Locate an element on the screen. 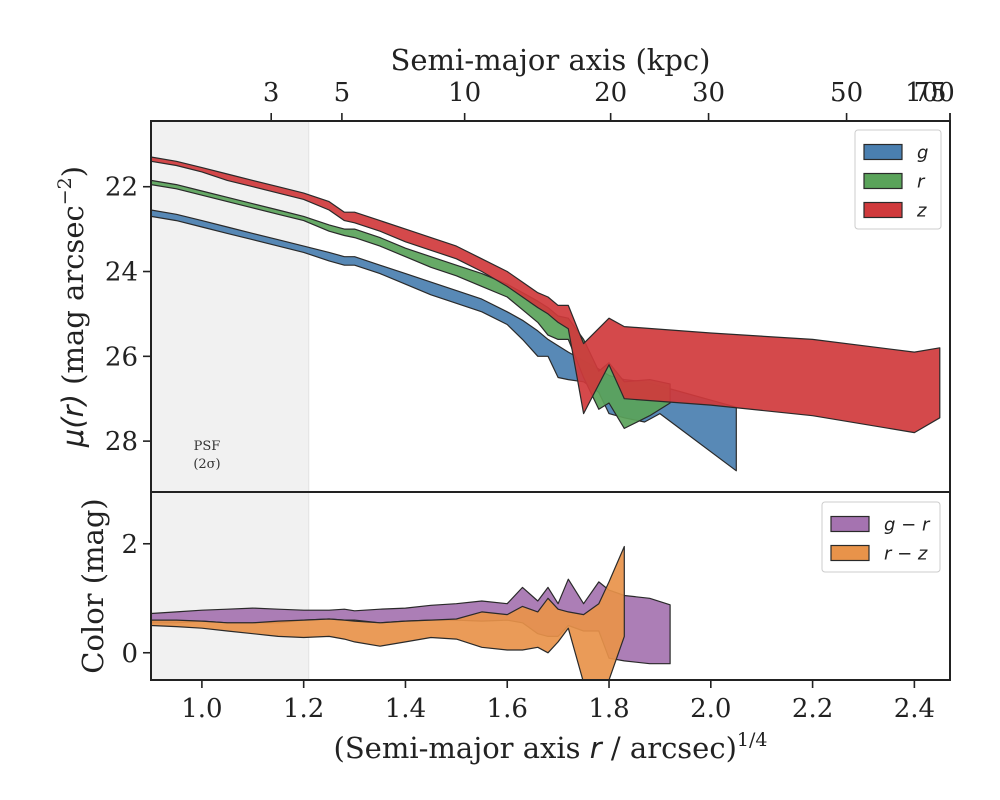 This screenshot has width=1000, height=800. x-tick-label: 2.4 is located at coordinates (914, 709).